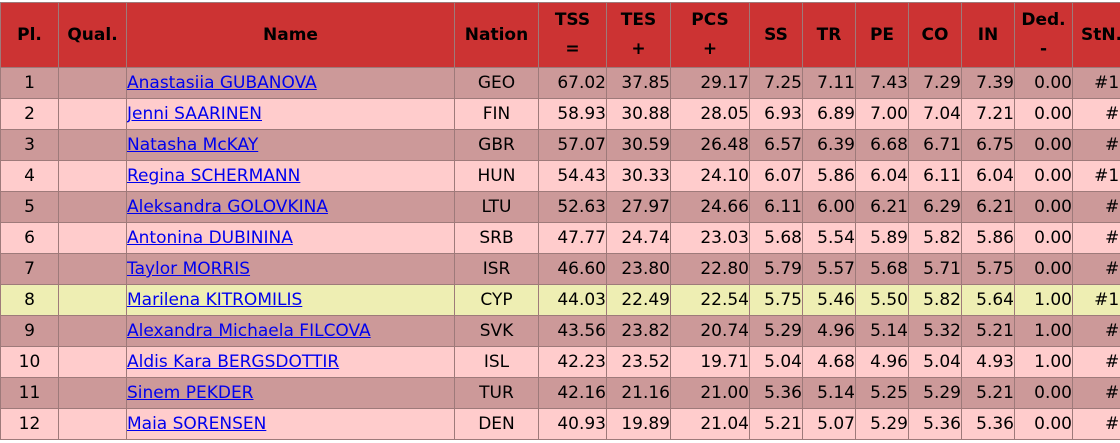  I want to click on col-header-co: CO, so click(935, 35).